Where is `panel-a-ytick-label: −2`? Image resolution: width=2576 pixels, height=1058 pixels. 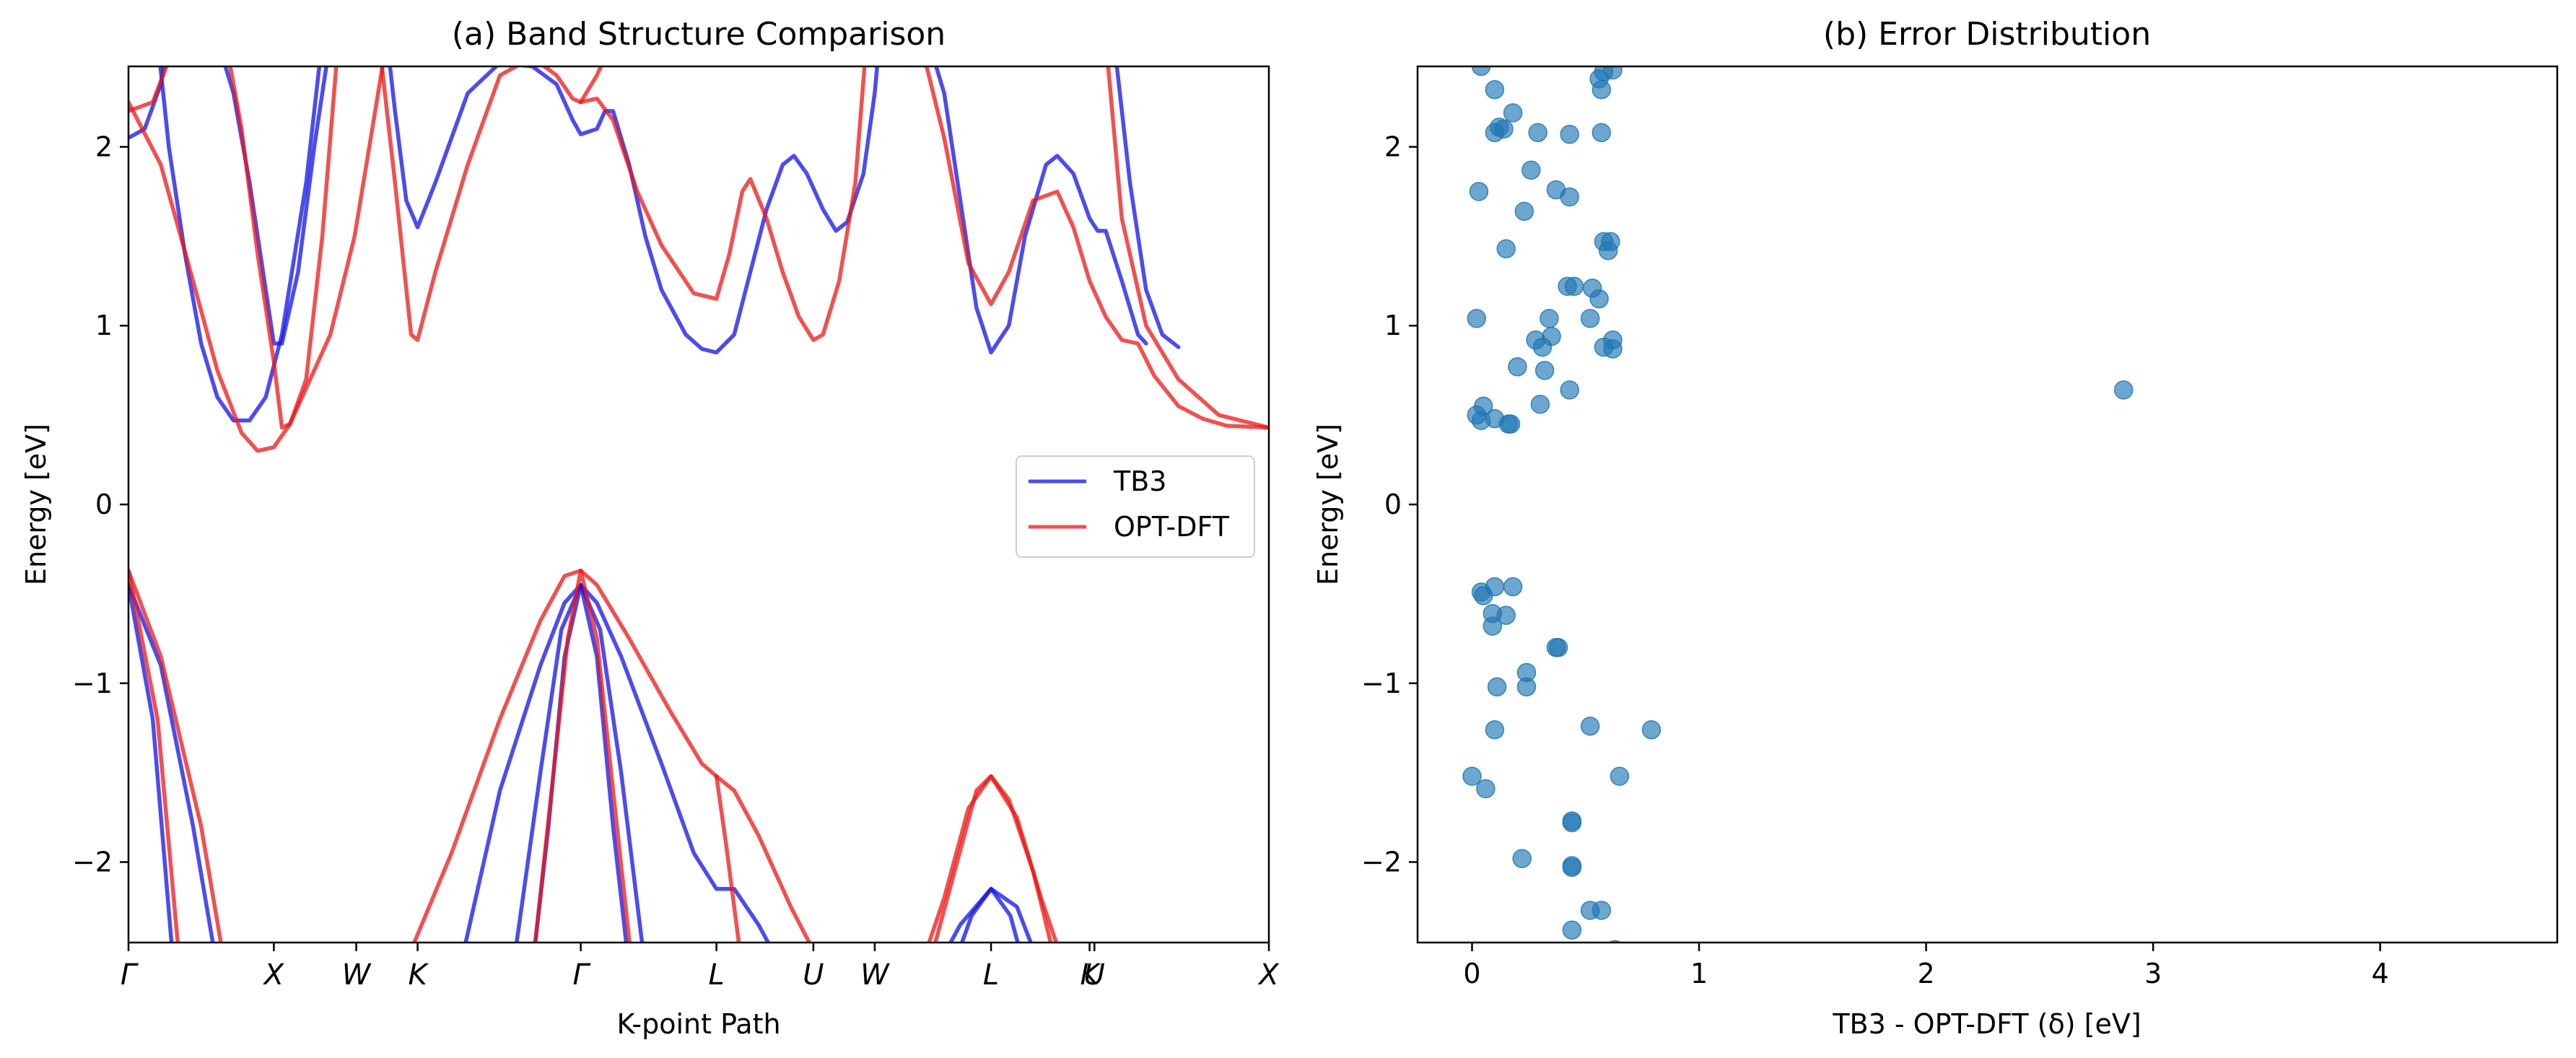 panel-a-ytick-label: −2 is located at coordinates (92, 862).